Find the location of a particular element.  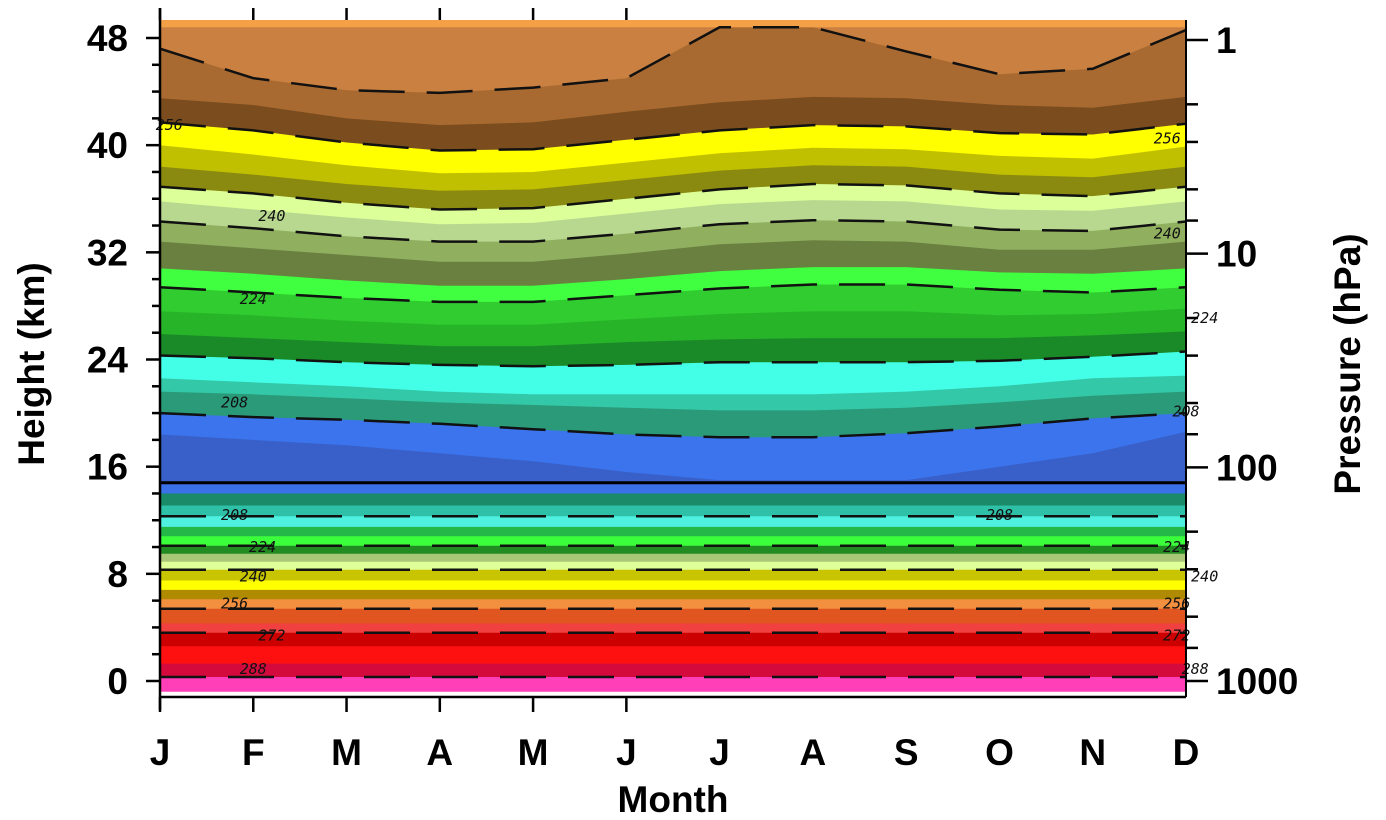

x-tick-label: F is located at coordinates (253, 752).